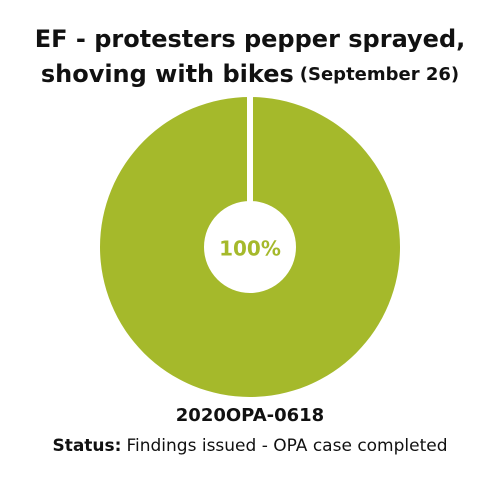 The height and width of the screenshot is (500, 500). Describe the element at coordinates (250, 415) in the screenshot. I see `case-id: 2020OPA-0618` at that location.